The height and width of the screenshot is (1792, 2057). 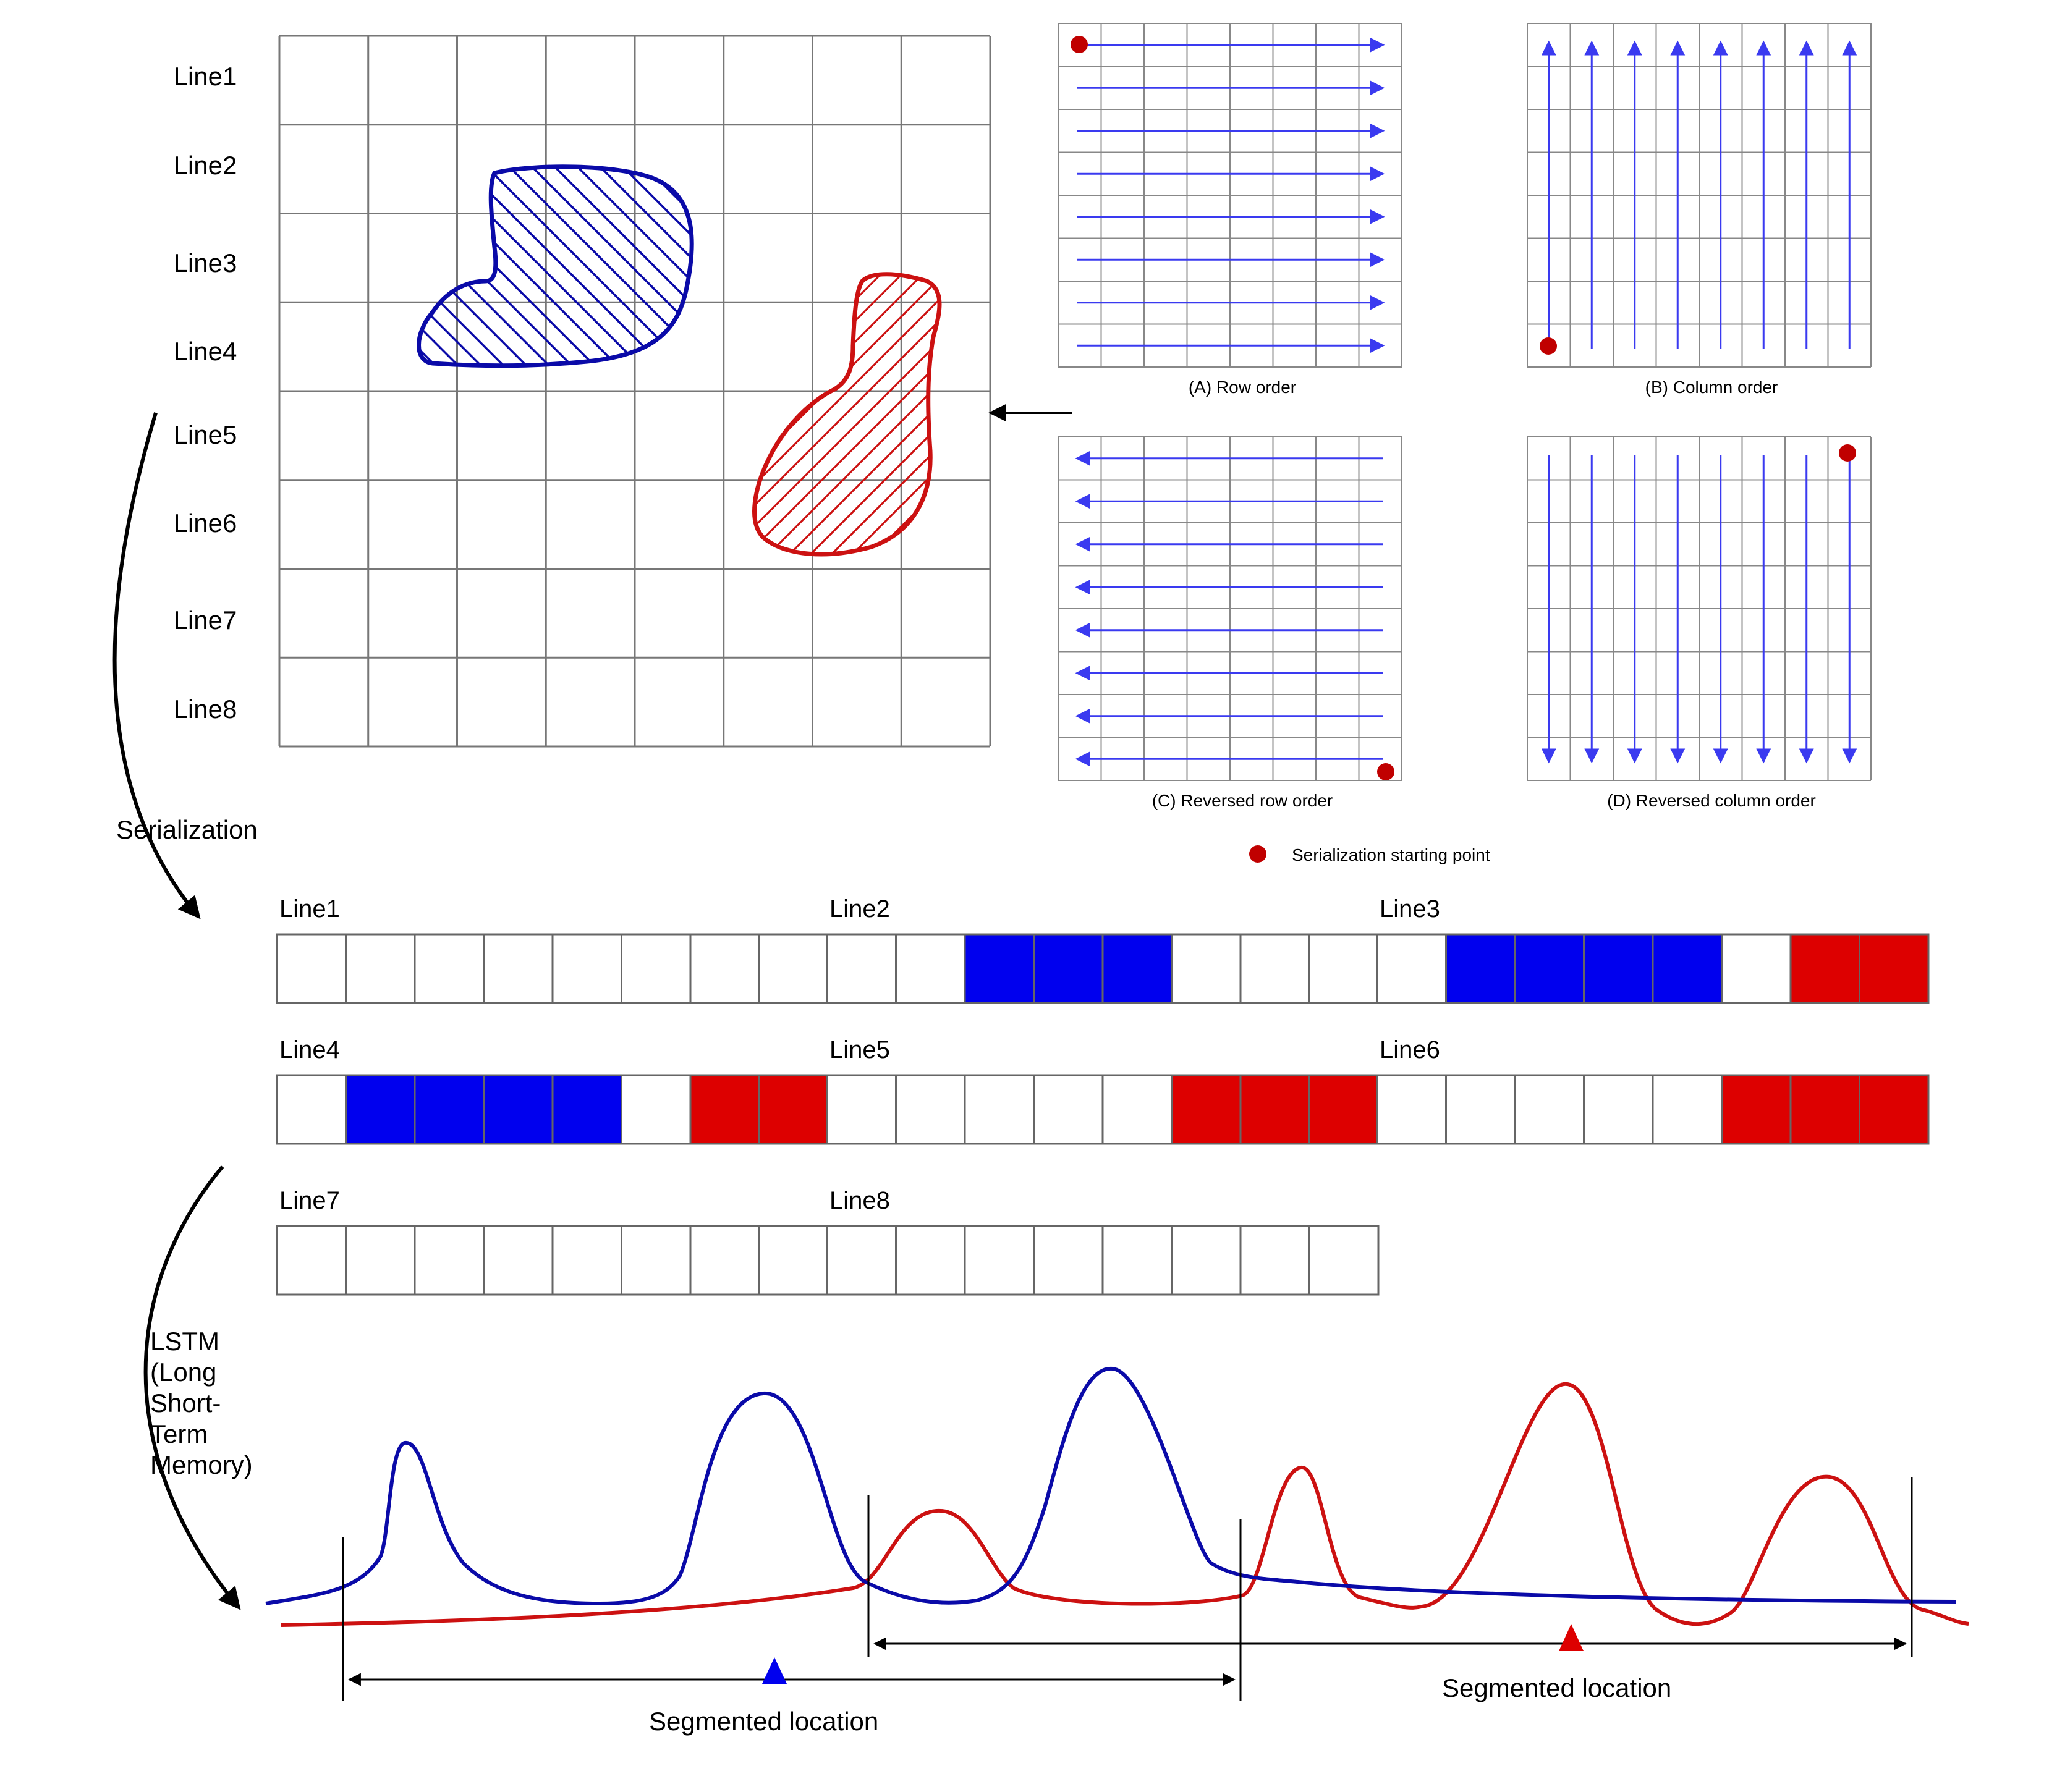 What do you see at coordinates (184, 1341) in the screenshot?
I see `lstm-label-line: LSTM` at bounding box center [184, 1341].